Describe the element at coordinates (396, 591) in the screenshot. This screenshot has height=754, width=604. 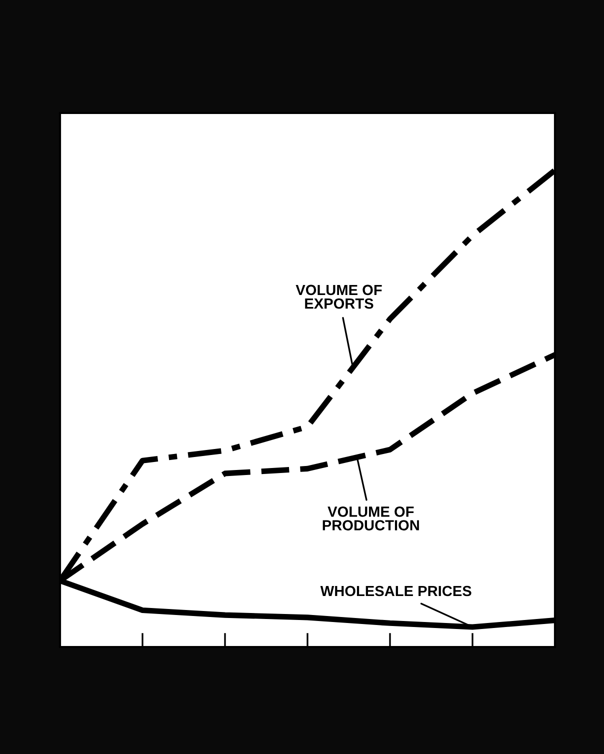
I see `series-label: WHOLESALE PRICES` at that location.